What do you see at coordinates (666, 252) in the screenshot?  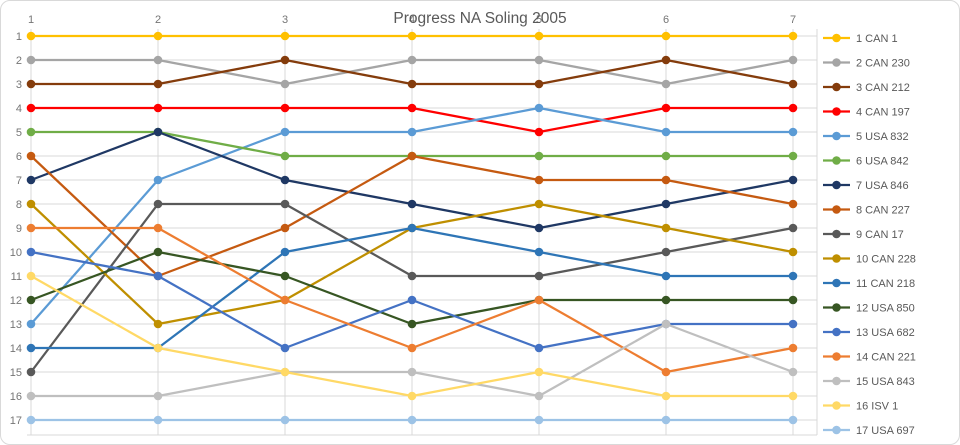 I see `data-point-9-CAN-17-race6` at bounding box center [666, 252].